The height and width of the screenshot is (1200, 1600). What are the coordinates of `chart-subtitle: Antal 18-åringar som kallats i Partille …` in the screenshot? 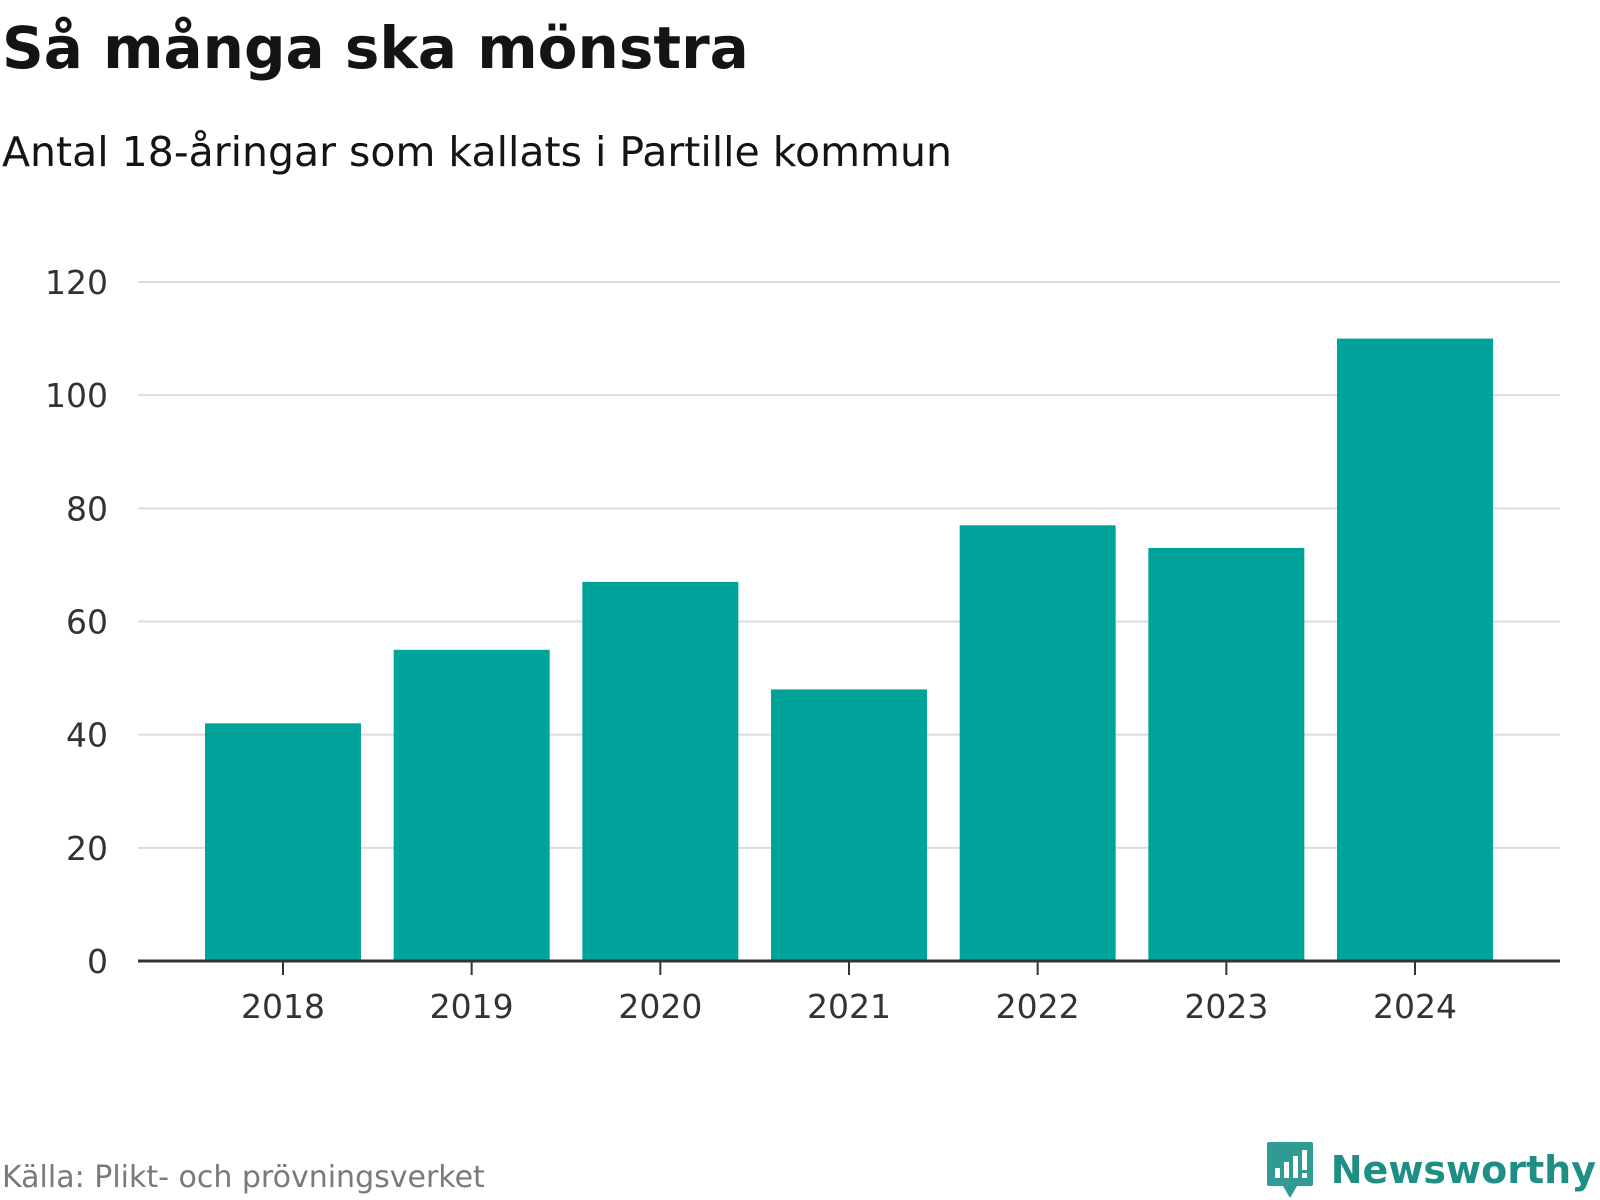 It's located at (477, 152).